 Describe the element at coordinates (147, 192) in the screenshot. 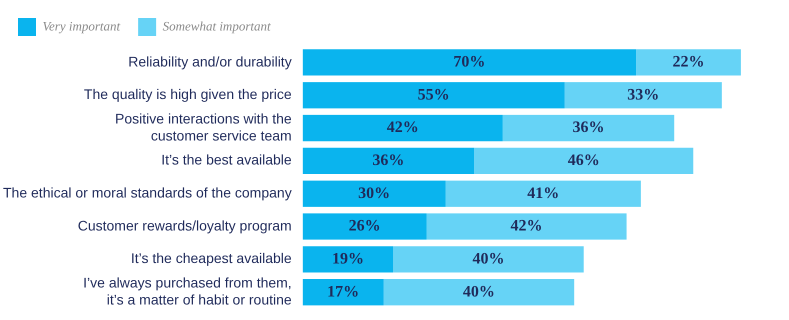

I see `y-tick-label: The ethical or moral standards of the company` at that location.